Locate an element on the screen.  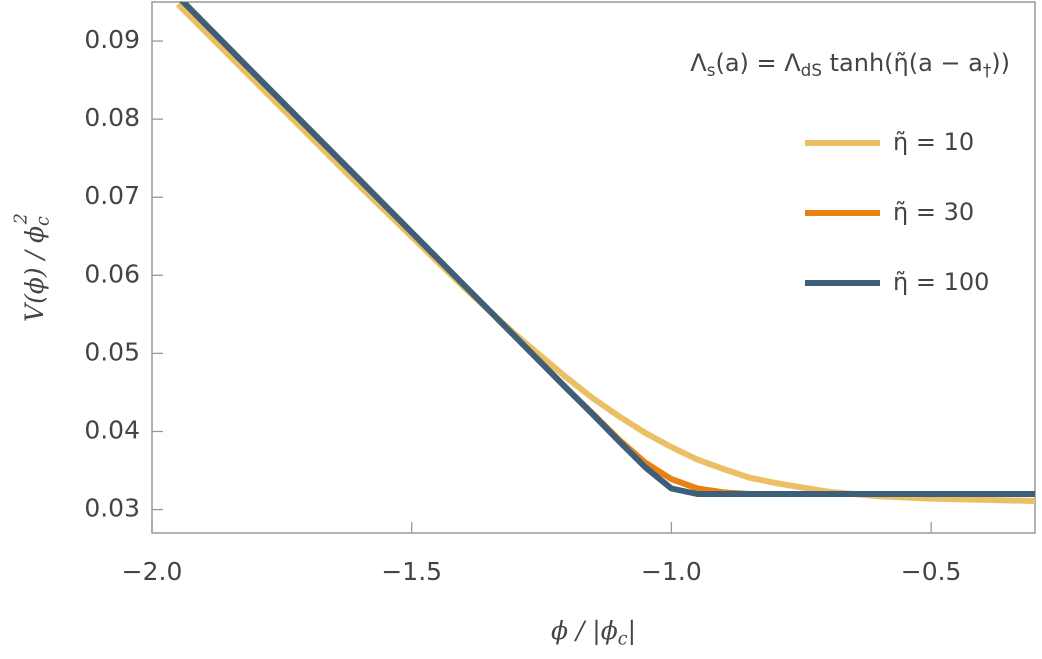
legend-label: η̃ = 30 is located at coordinates (933, 212).